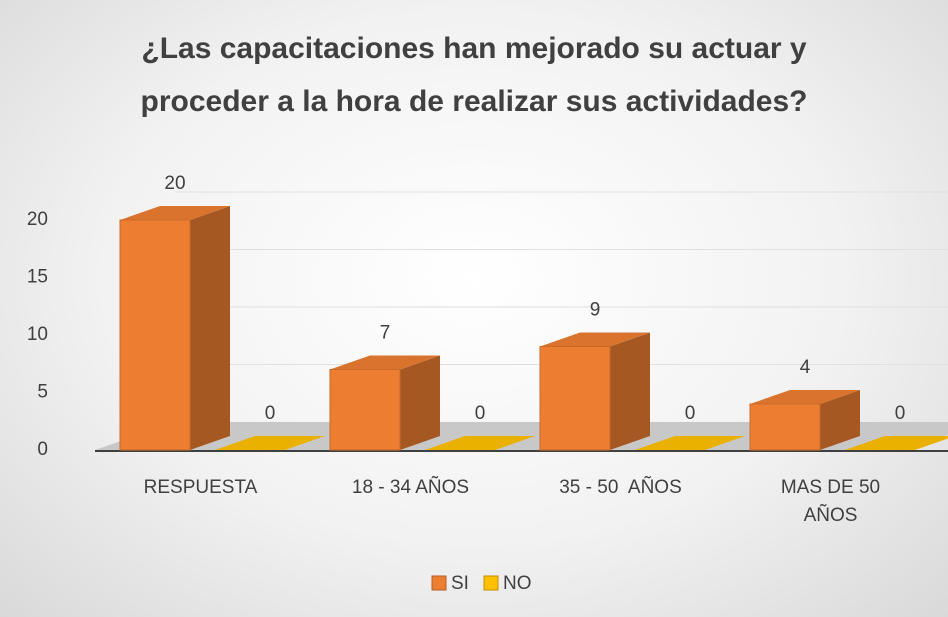  Describe the element at coordinates (595, 310) in the screenshot. I see `data-label: 9` at that location.